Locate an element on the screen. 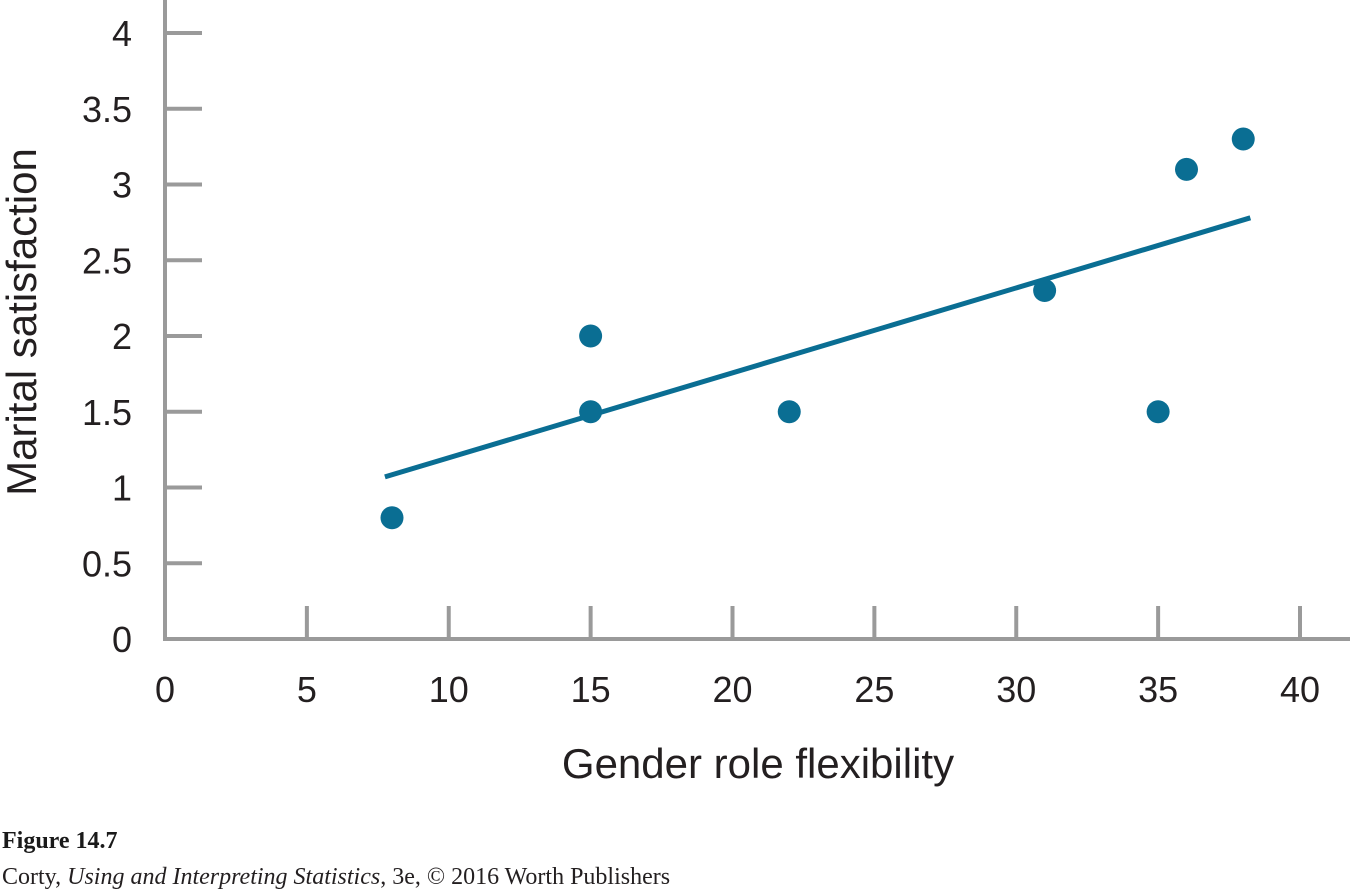  y-tick-label: 1.5 is located at coordinates (107, 412).